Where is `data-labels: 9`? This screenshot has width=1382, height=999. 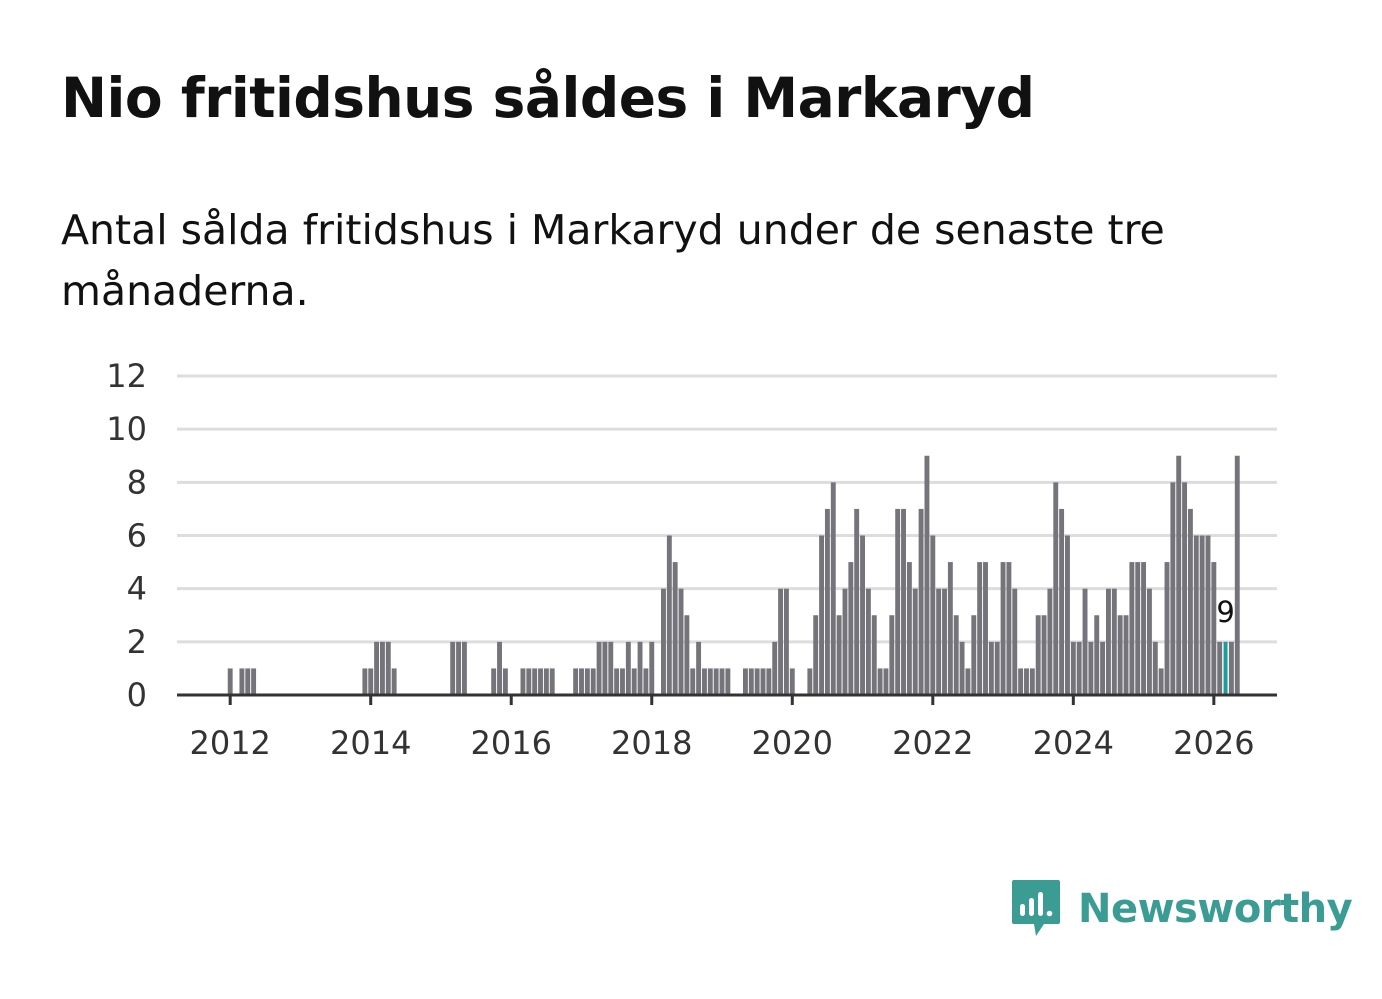 data-labels: 9 is located at coordinates (1225, 612).